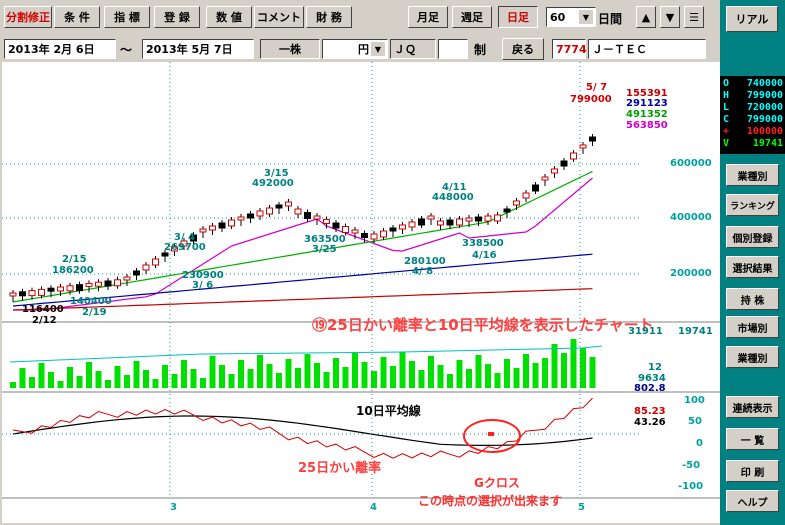 This screenshot has width=785, height=525. What do you see at coordinates (329, 17) in the screenshot?
I see `finance-button: 財 務` at bounding box center [329, 17].